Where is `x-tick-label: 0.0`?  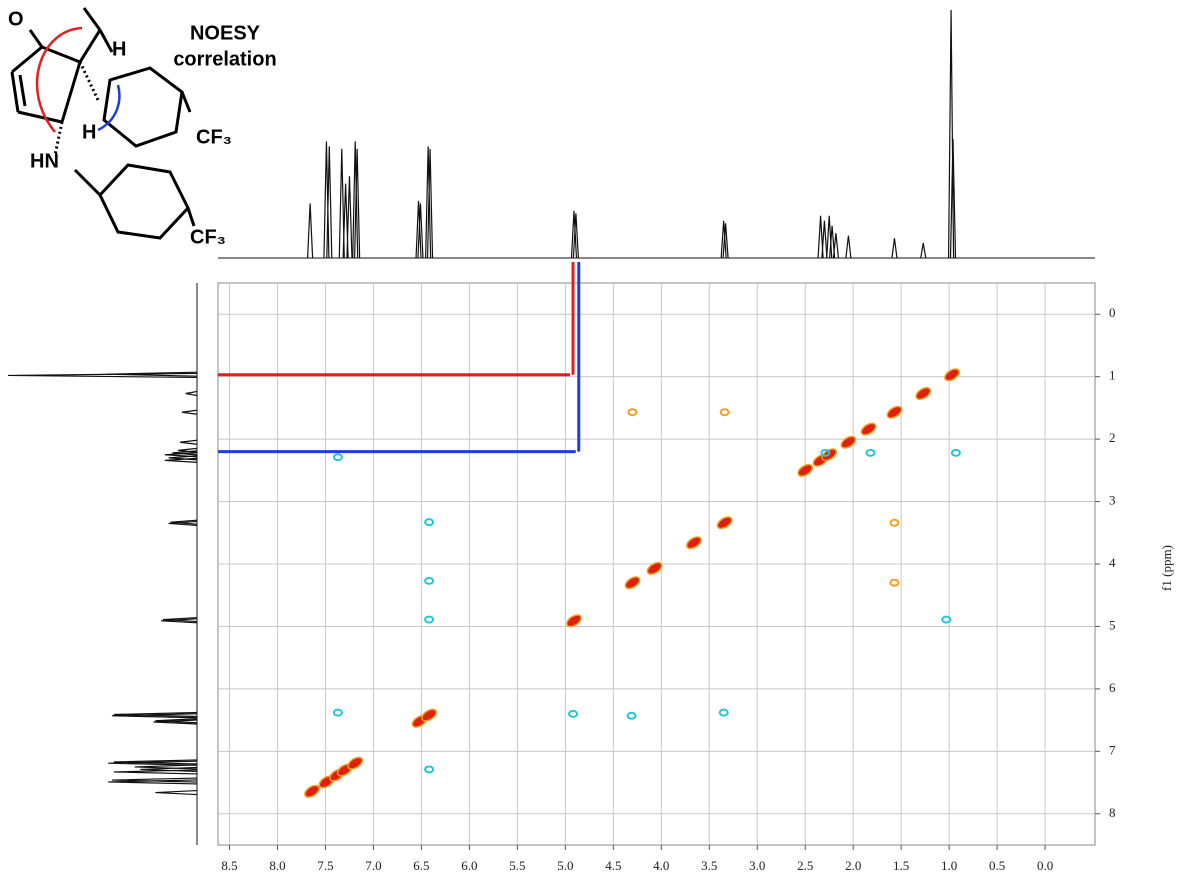
x-tick-label: 0.0 is located at coordinates (1045, 865).